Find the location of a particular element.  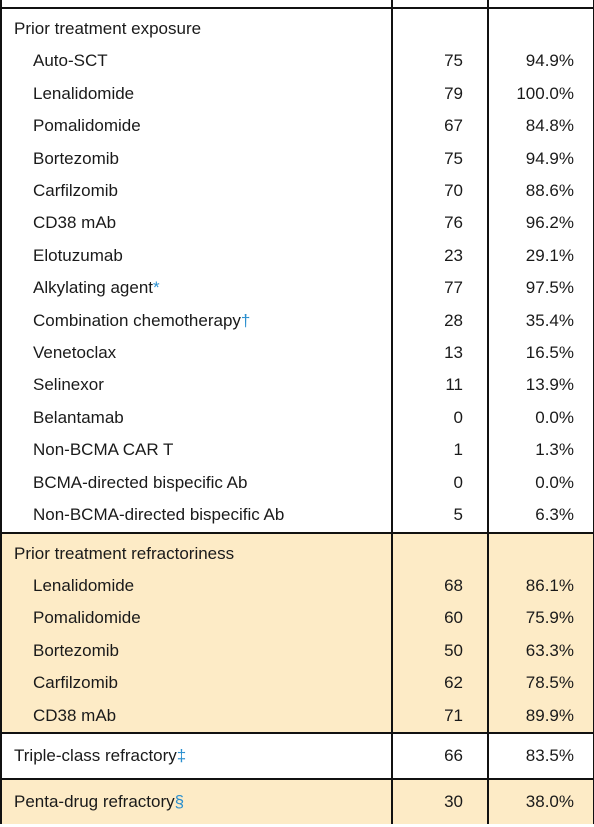

percent-cell-text: 38.0% is located at coordinates (549, 801).